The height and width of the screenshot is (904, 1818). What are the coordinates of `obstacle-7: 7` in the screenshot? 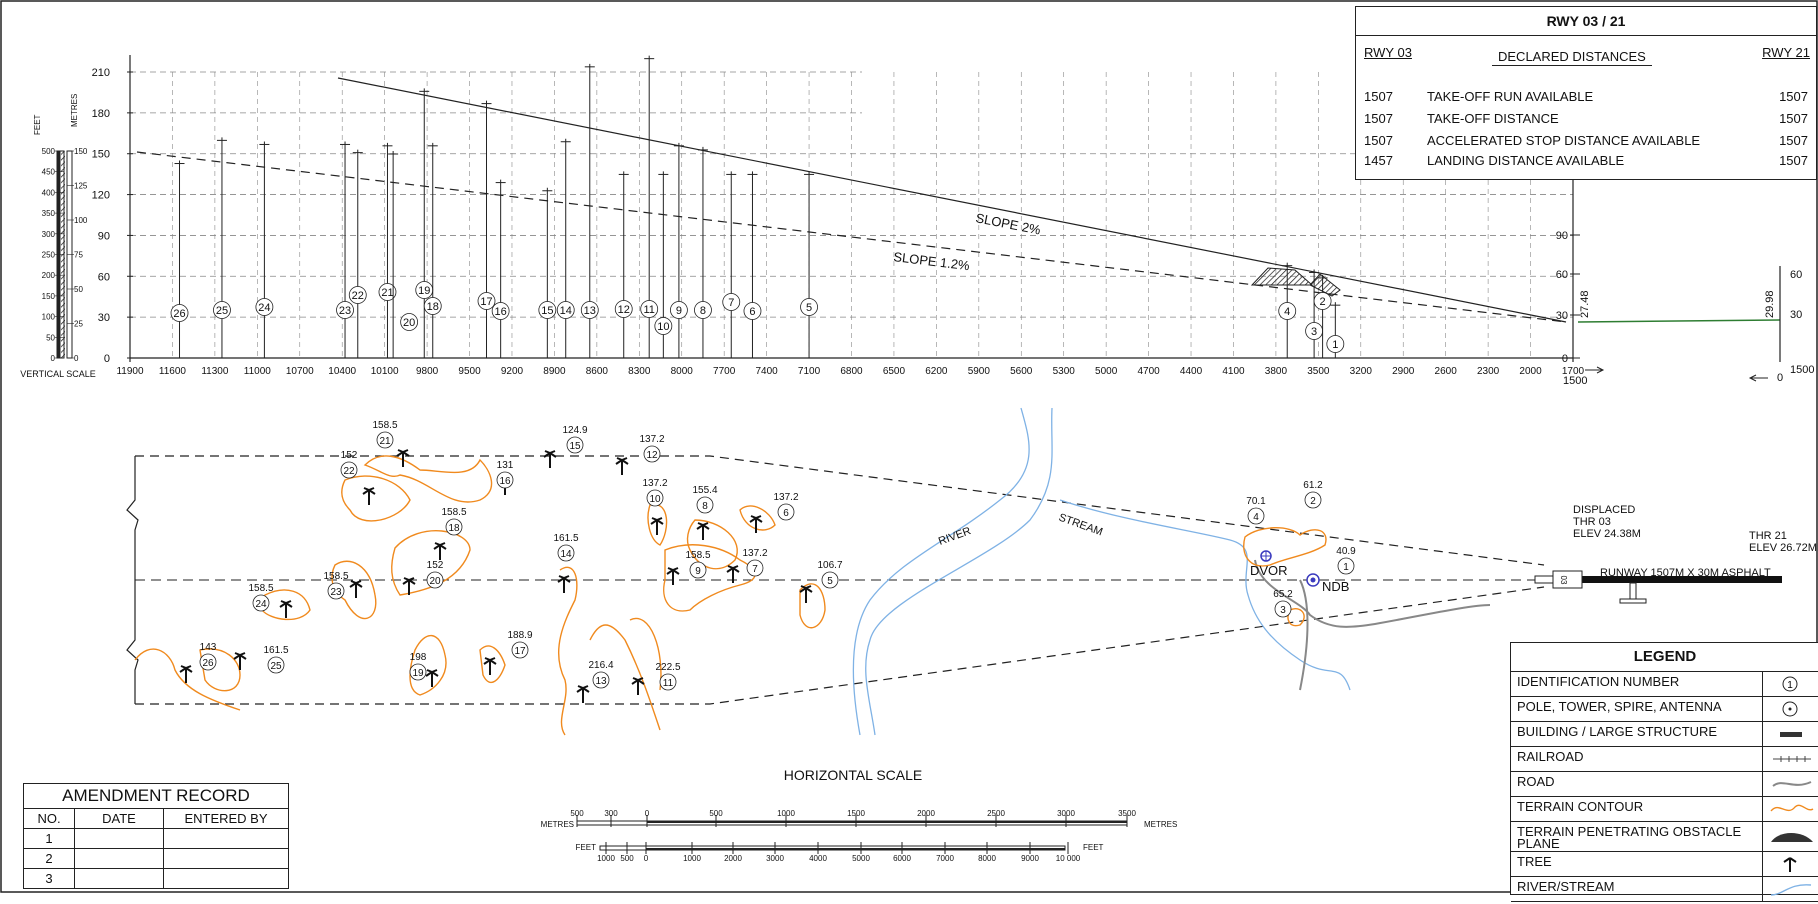 It's located at (731, 264).